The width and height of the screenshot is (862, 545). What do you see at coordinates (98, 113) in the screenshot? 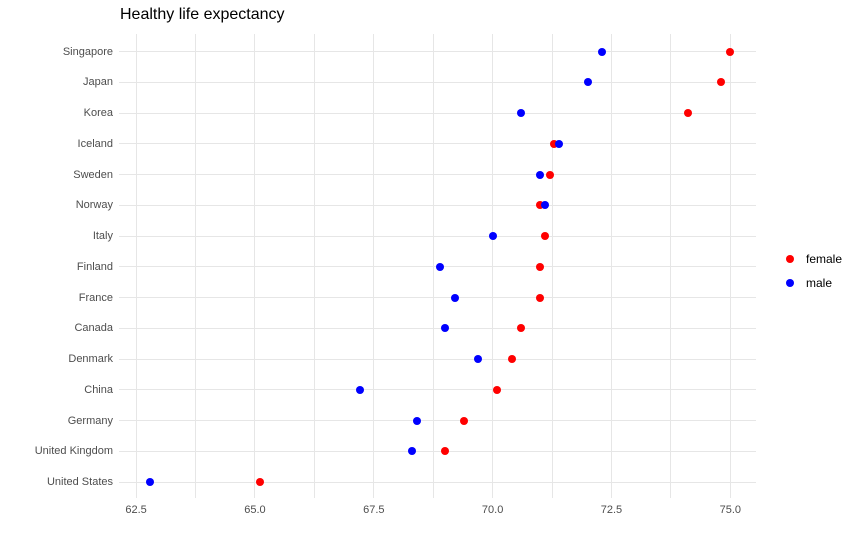
I see `y-axis-label: Korea` at bounding box center [98, 113].